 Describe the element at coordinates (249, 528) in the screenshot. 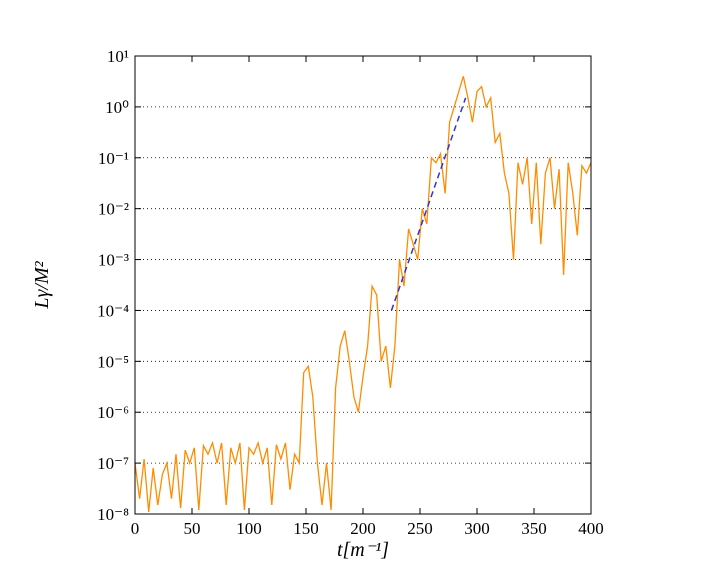

I see `x-tick-label: 100` at that location.